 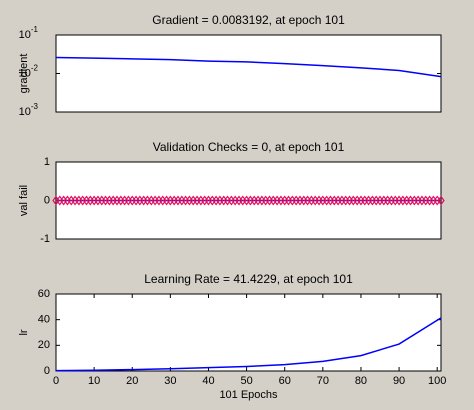 What do you see at coordinates (44, 294) in the screenshot?
I see `y-tick-label: 60` at bounding box center [44, 294].